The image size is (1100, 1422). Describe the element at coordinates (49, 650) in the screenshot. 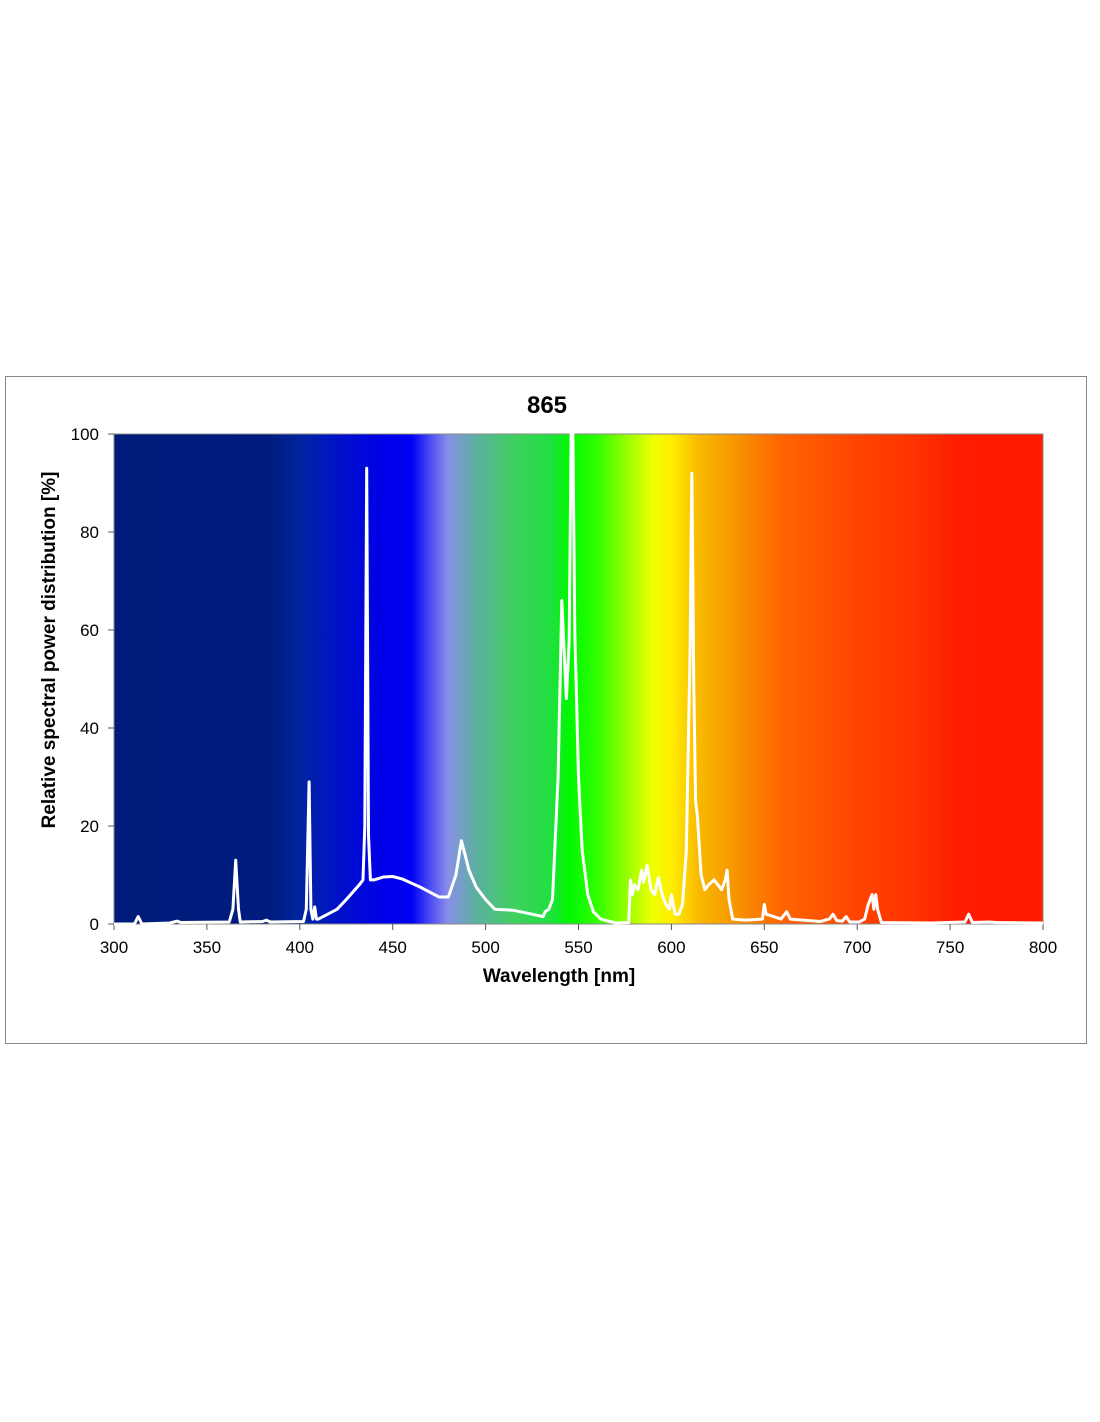

I see `y-axis-label: Relative spectral power distribution [%]` at that location.